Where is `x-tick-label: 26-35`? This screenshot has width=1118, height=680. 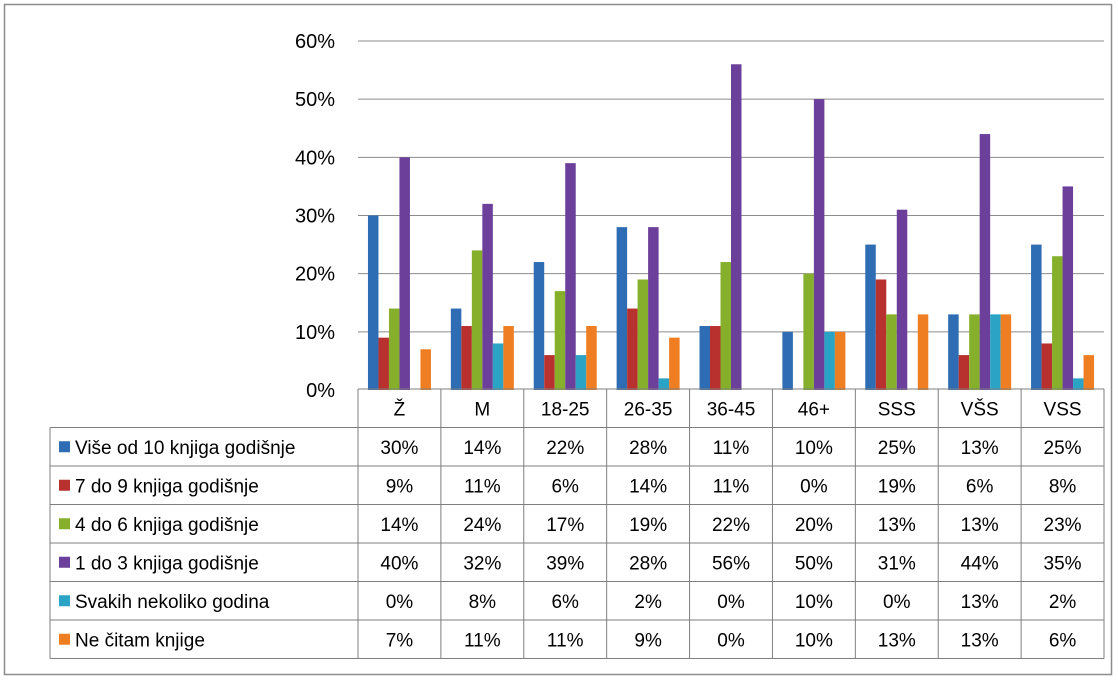 x-tick-label: 26-35 is located at coordinates (648, 409).